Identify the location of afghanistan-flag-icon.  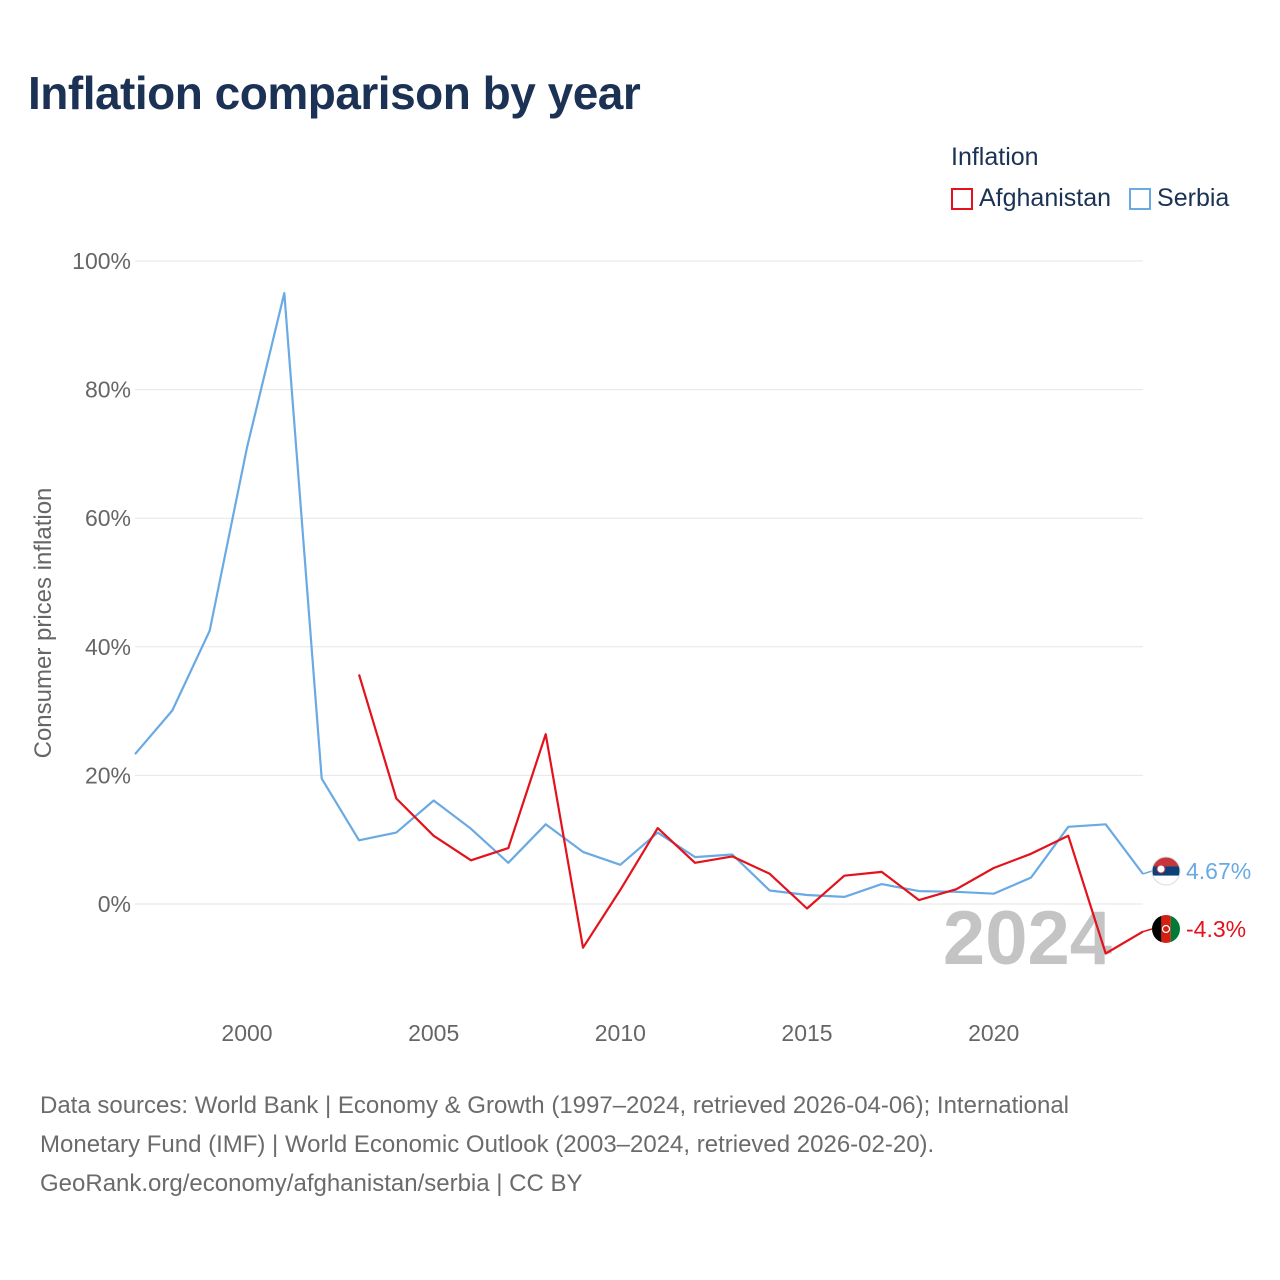
(1166, 929).